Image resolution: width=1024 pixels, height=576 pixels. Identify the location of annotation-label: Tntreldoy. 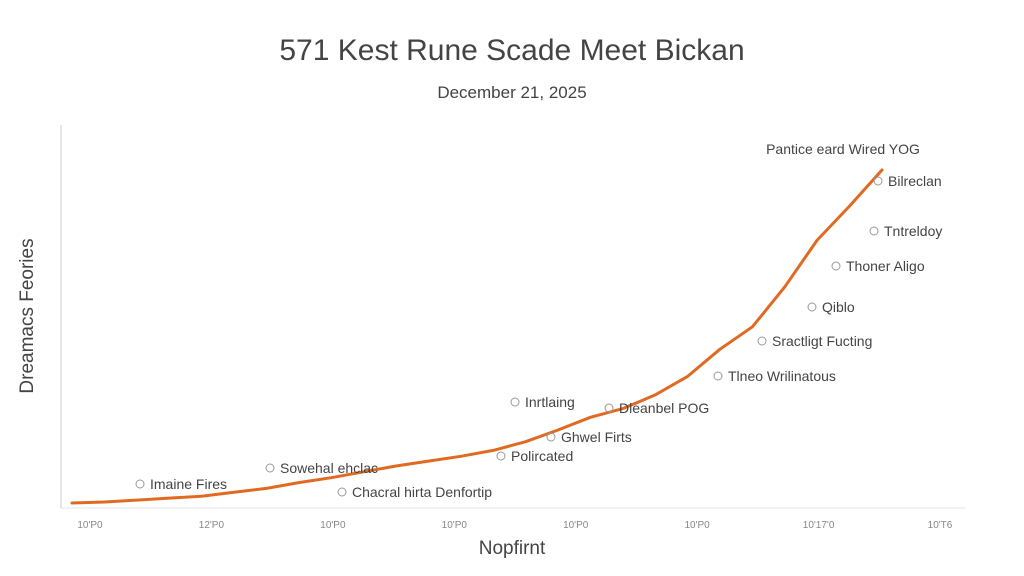
(913, 231).